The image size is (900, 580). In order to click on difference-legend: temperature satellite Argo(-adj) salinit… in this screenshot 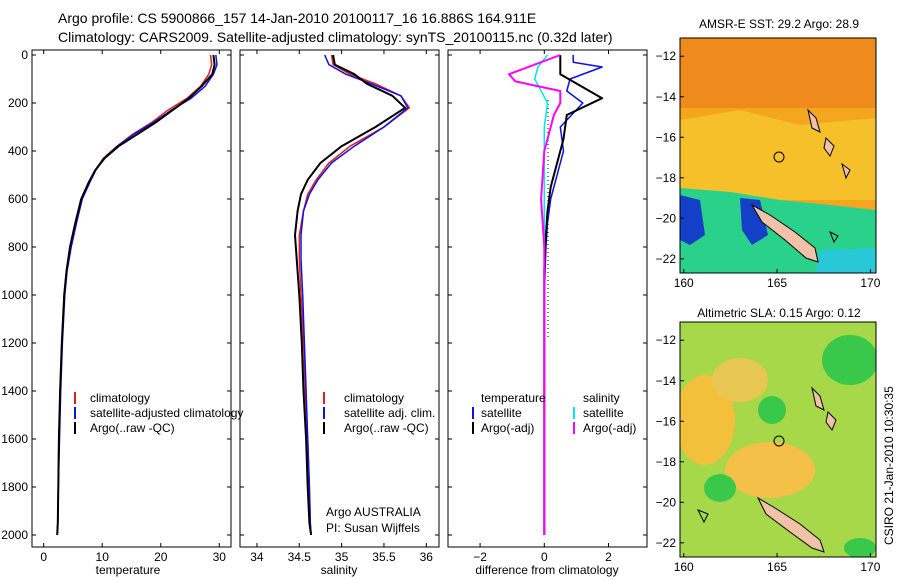, I will do `click(554, 413)`.